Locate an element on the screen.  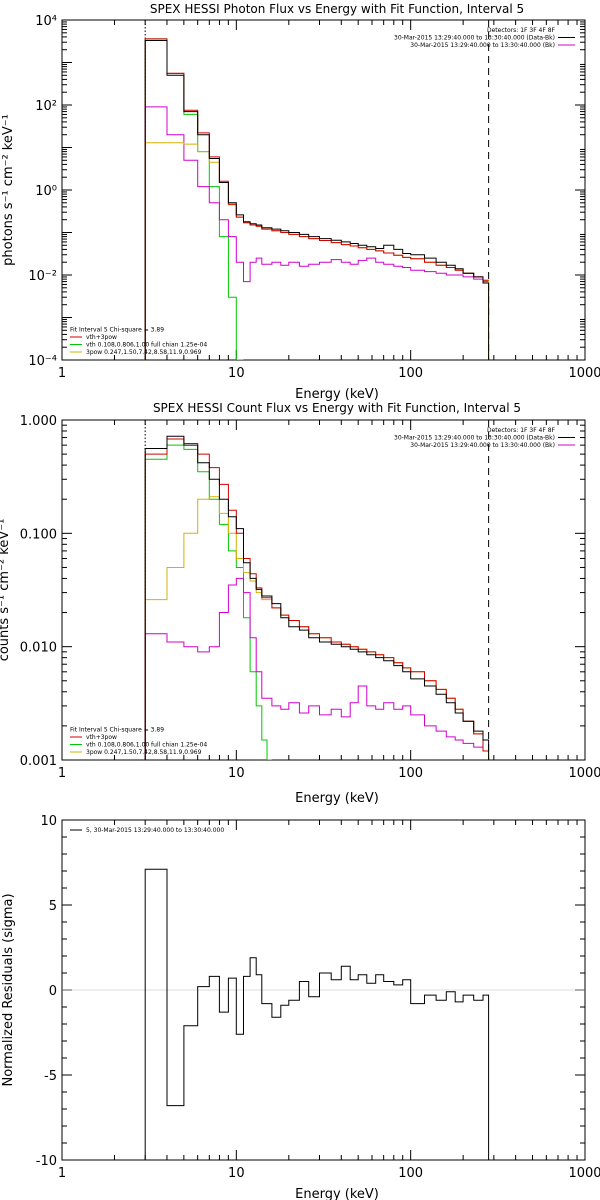
y-tick-label: 0.001 is located at coordinates (38, 761).